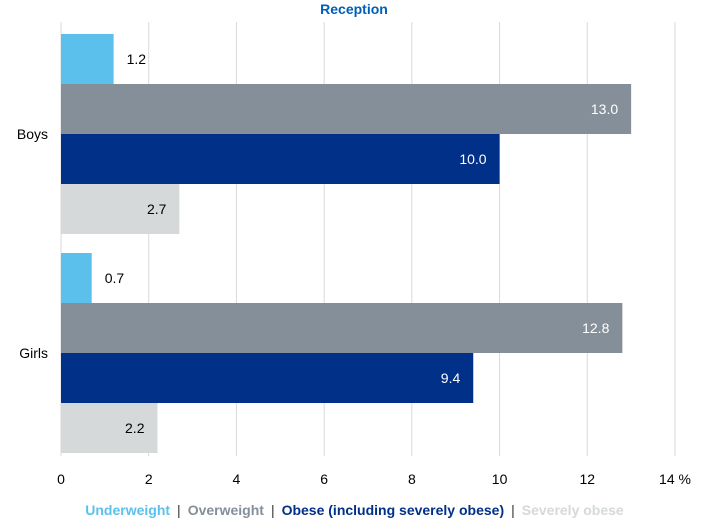 The width and height of the screenshot is (709, 531). Describe the element at coordinates (115, 278) in the screenshot. I see `value-label-underweight-girls: 0.7` at that location.